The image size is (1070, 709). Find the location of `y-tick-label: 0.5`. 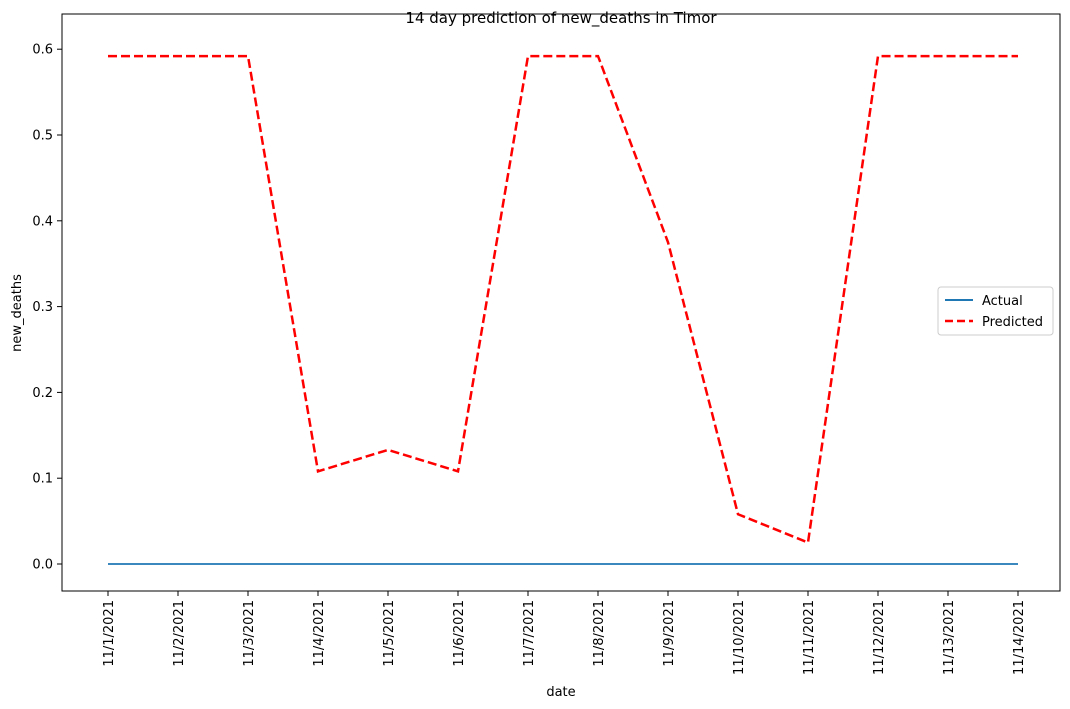

y-tick-label: 0.5 is located at coordinates (42, 136).